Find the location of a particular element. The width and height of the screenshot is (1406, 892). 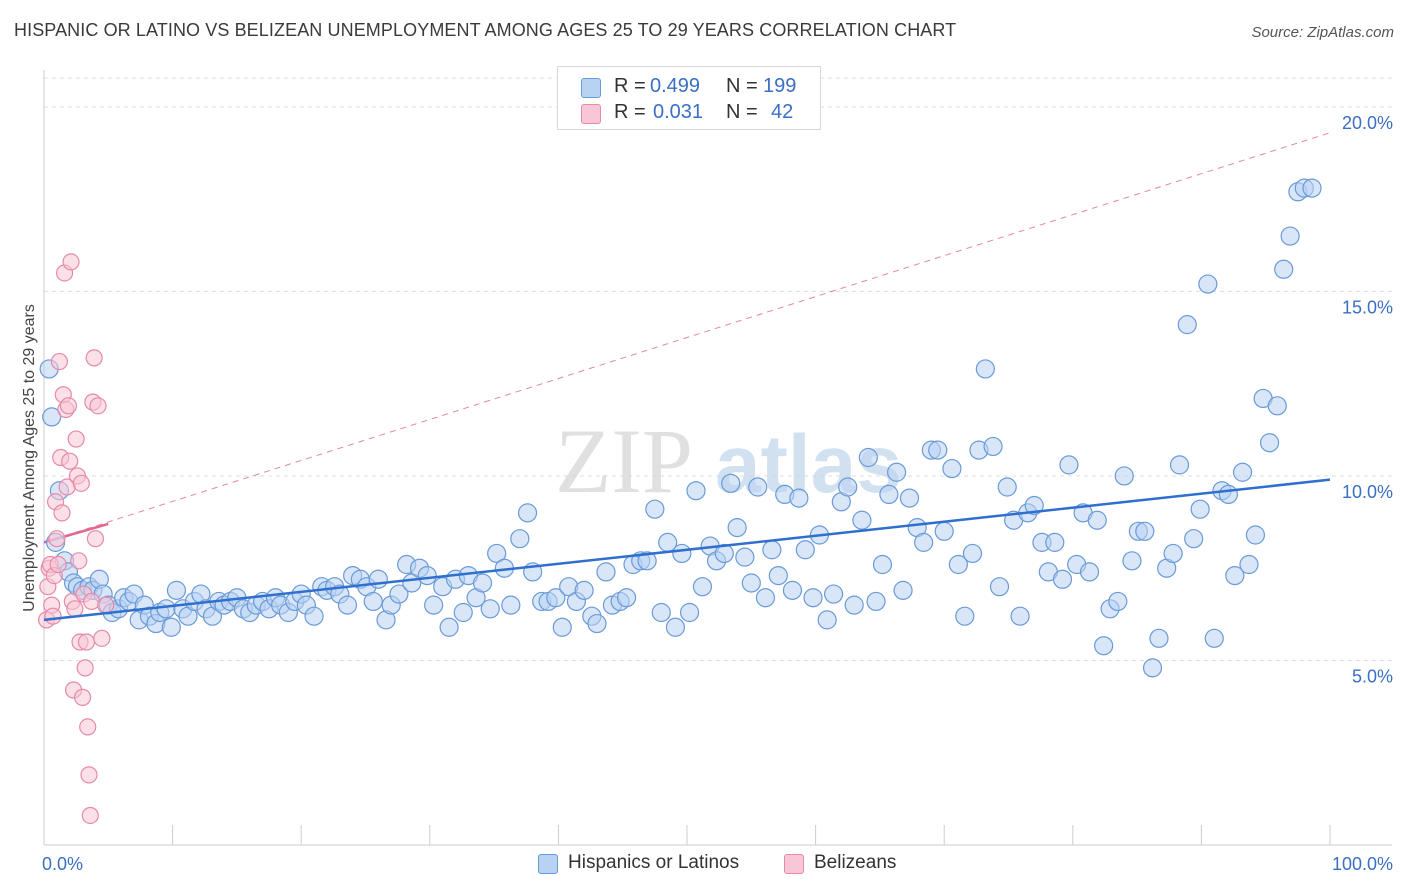

hispanics-trend is located at coordinates (687, 550).